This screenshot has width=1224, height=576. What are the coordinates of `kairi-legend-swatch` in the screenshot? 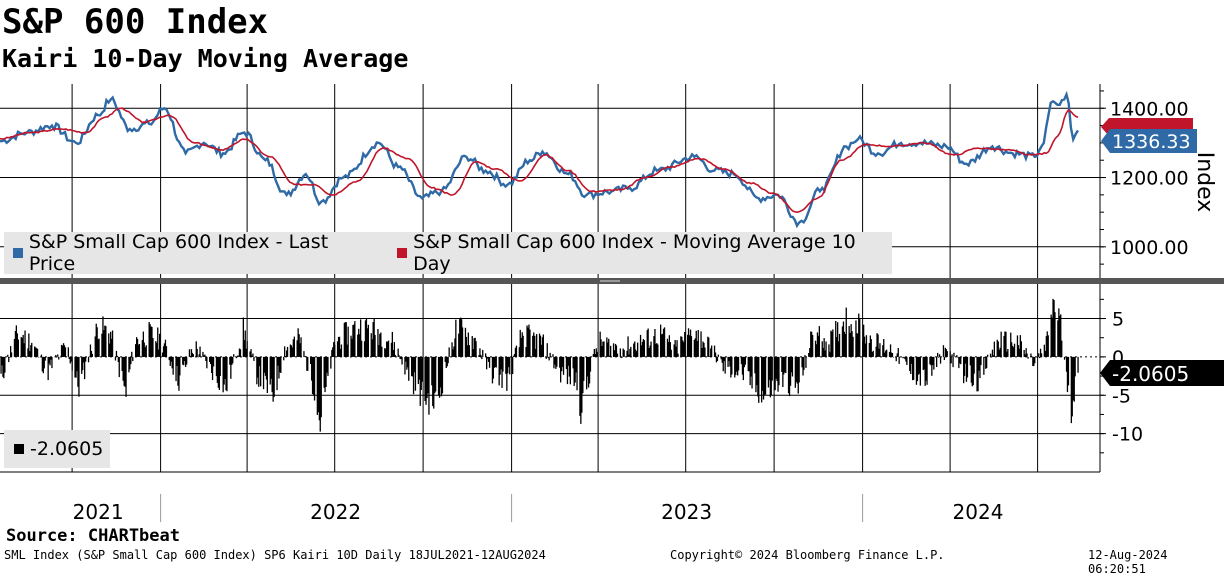 It's located at (19, 449).